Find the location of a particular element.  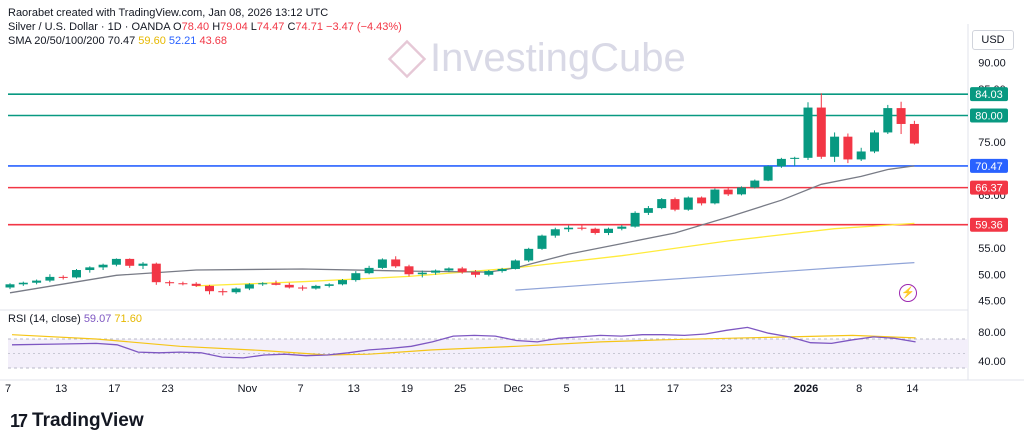

tradingview-logo: 17 TradingView is located at coordinates (77, 421).